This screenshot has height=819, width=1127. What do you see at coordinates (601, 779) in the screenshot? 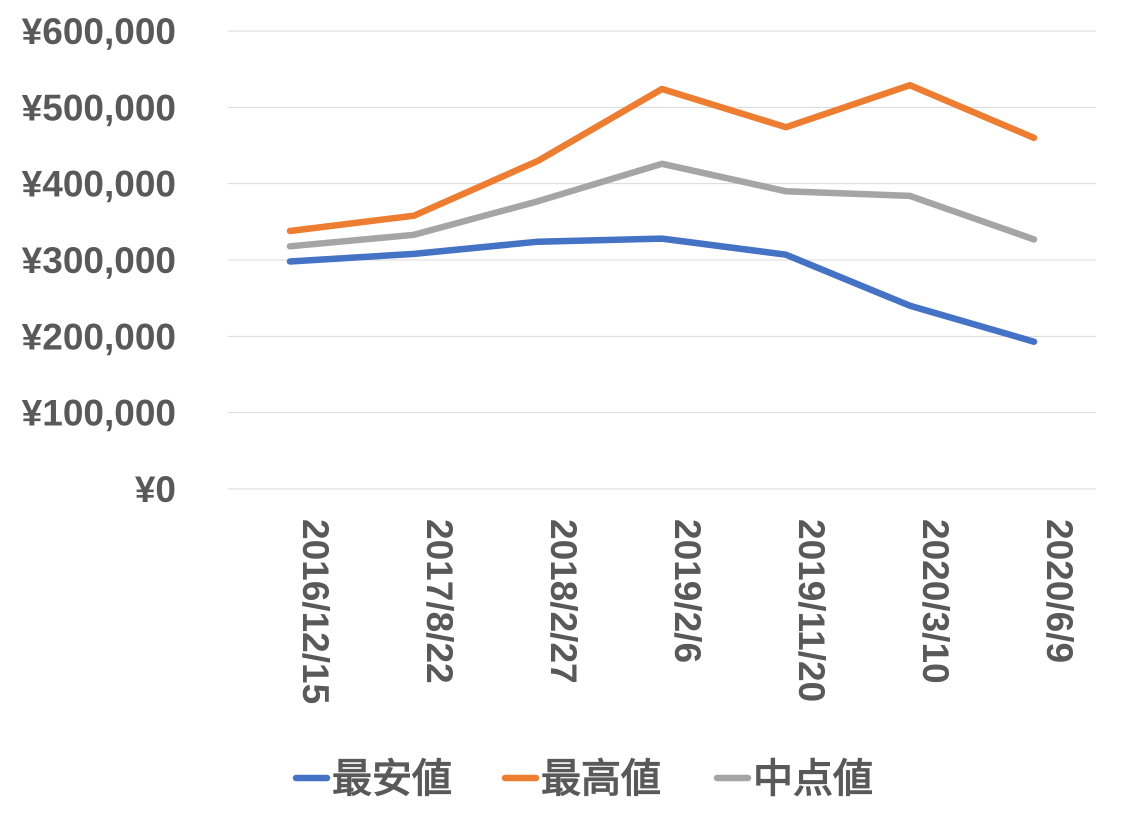
I see `legend-label: 最高値` at bounding box center [601, 779].